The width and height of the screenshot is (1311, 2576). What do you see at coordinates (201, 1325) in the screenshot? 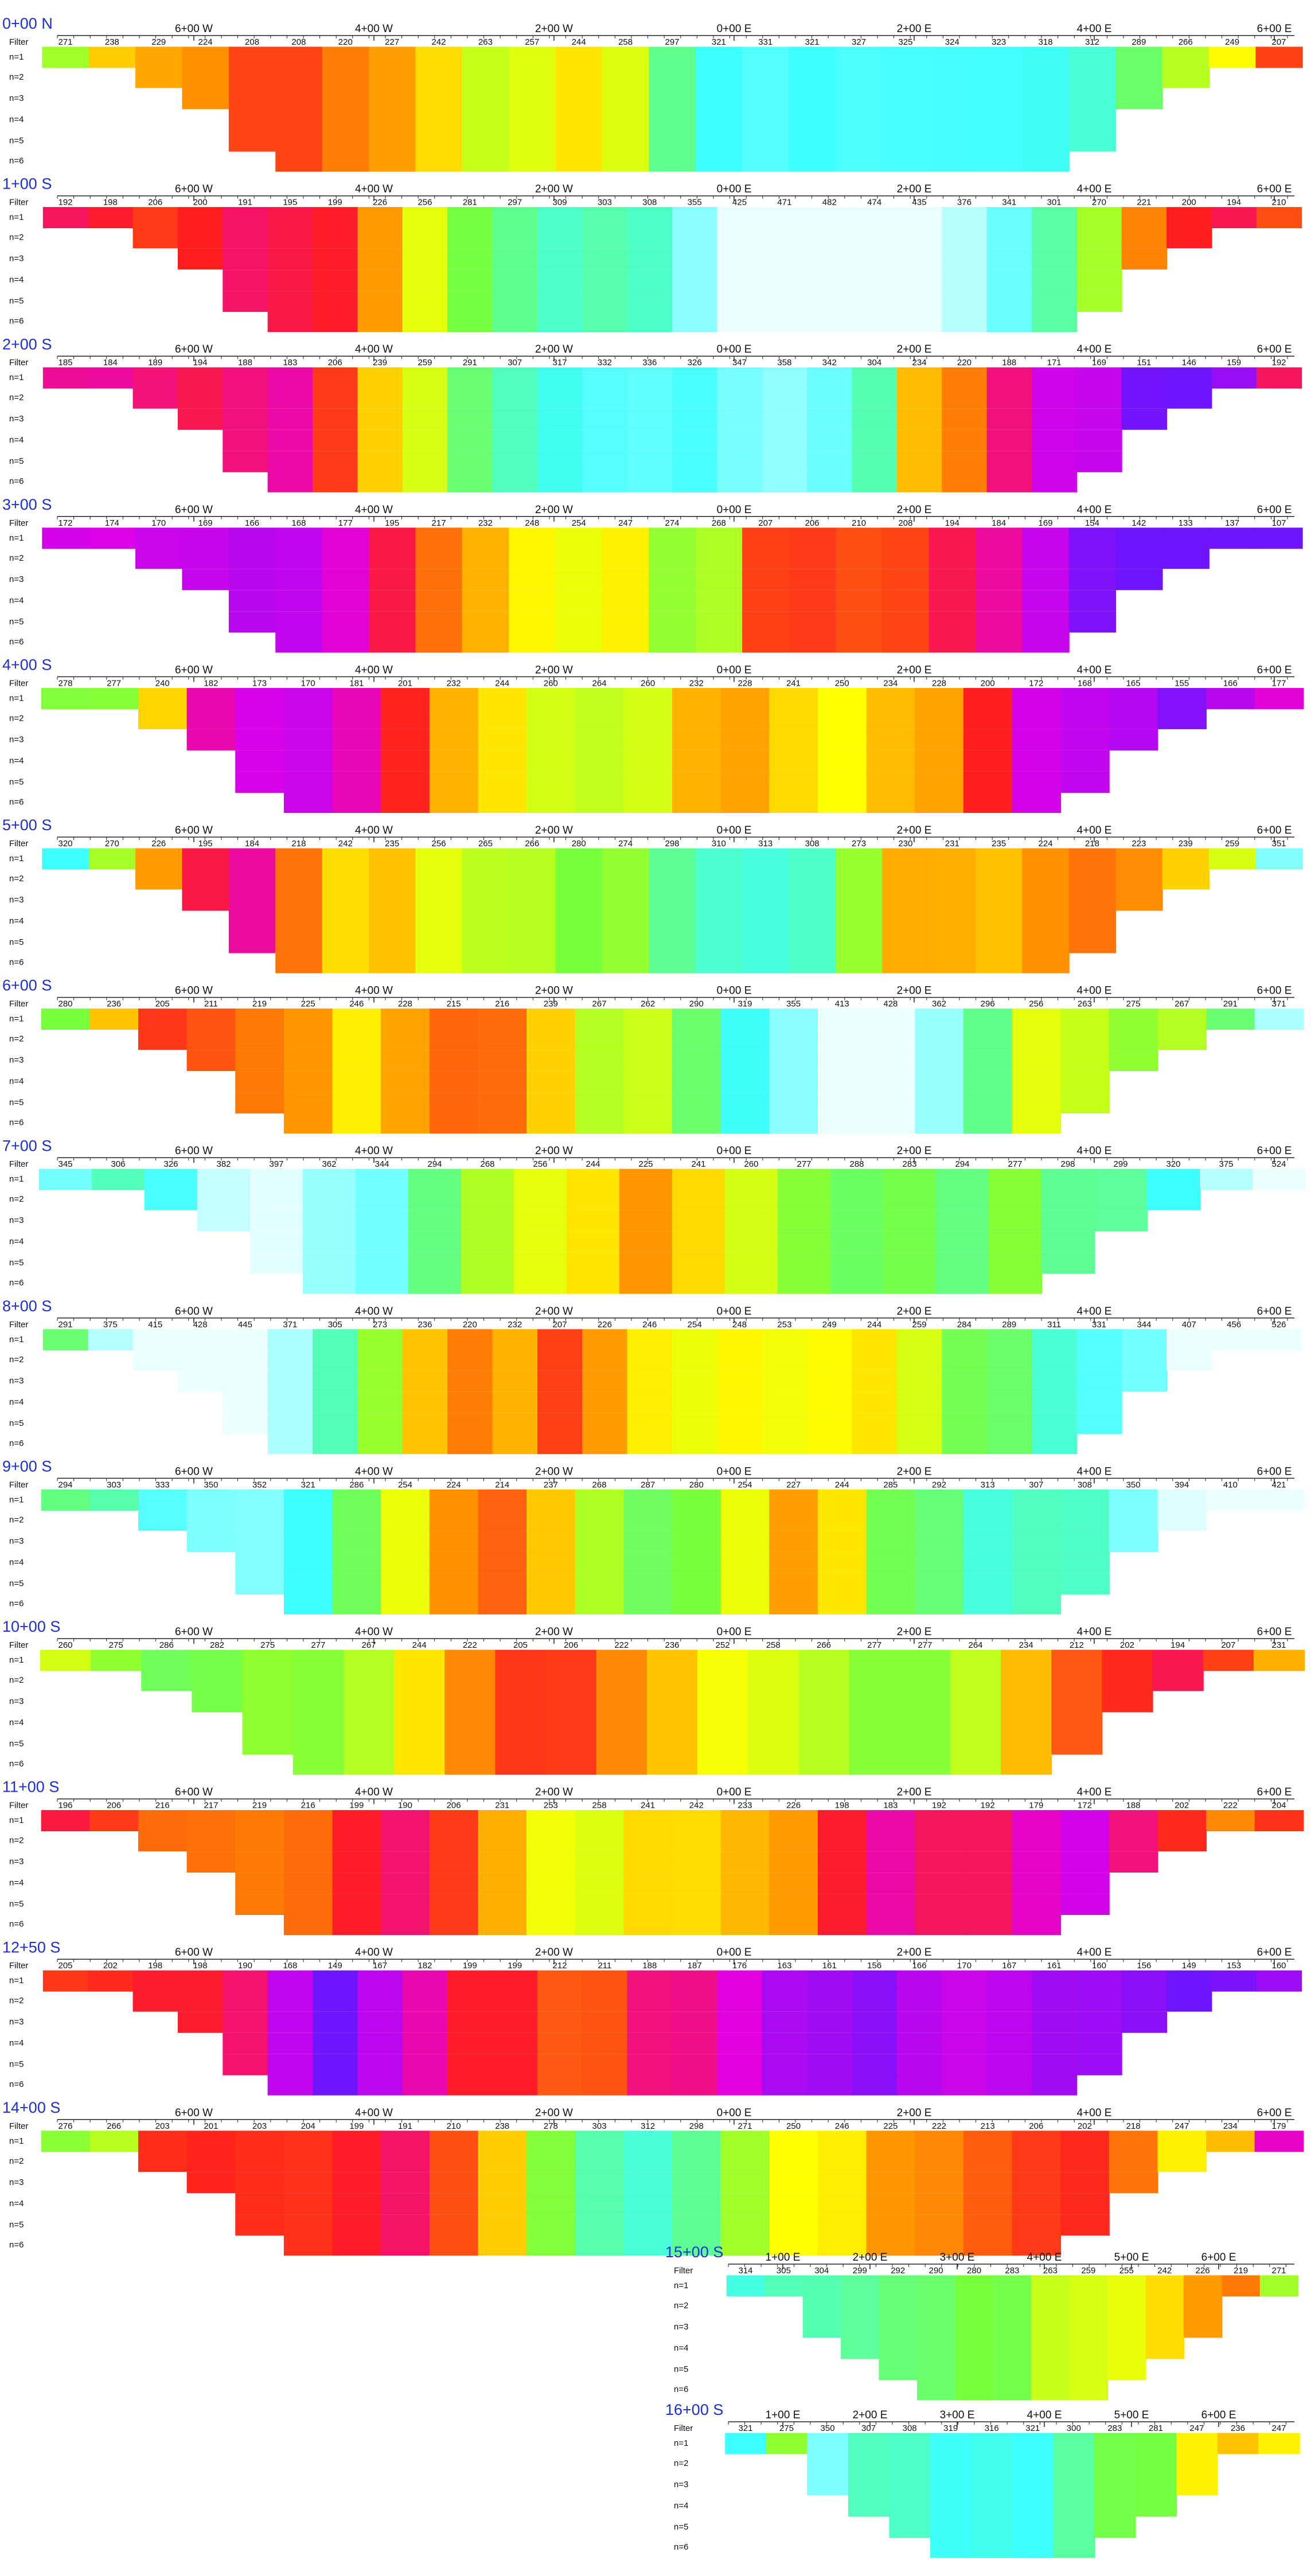
I see `filter-value: 428` at bounding box center [201, 1325].